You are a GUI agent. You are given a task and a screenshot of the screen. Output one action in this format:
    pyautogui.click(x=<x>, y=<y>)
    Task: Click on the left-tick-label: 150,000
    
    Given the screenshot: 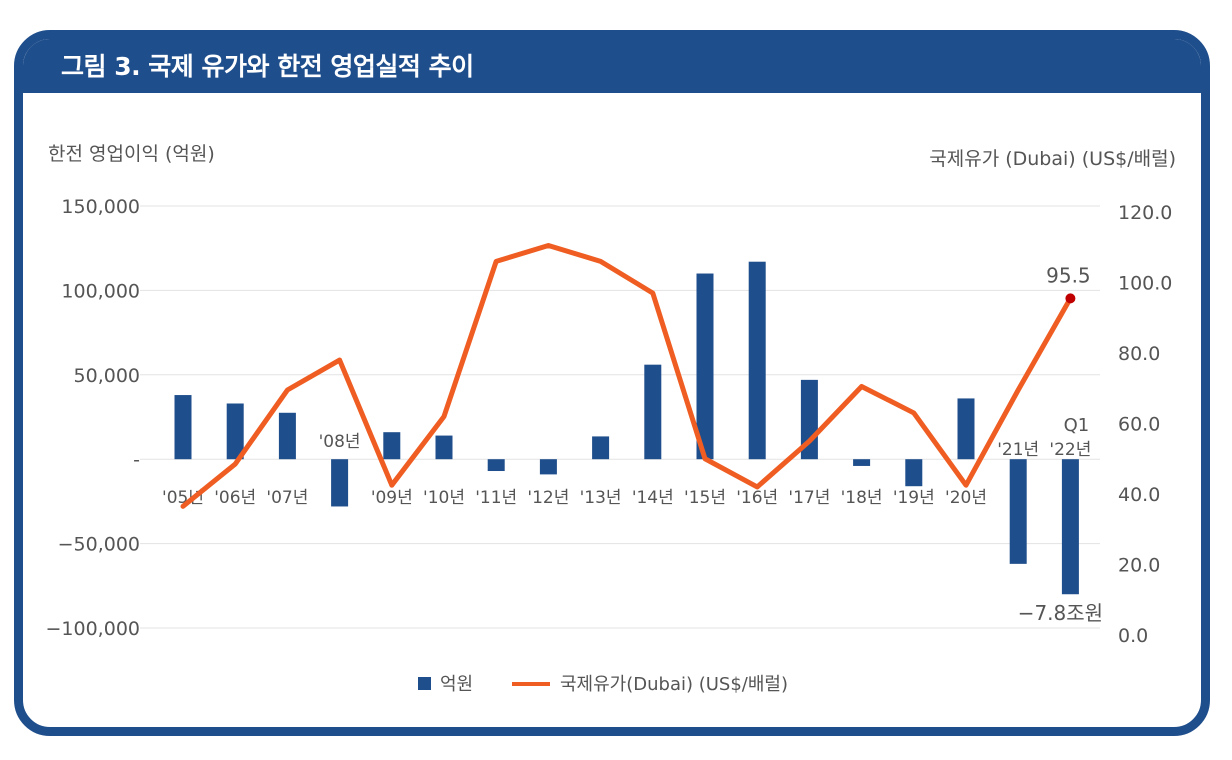 What is the action you would take?
    pyautogui.click(x=100, y=207)
    